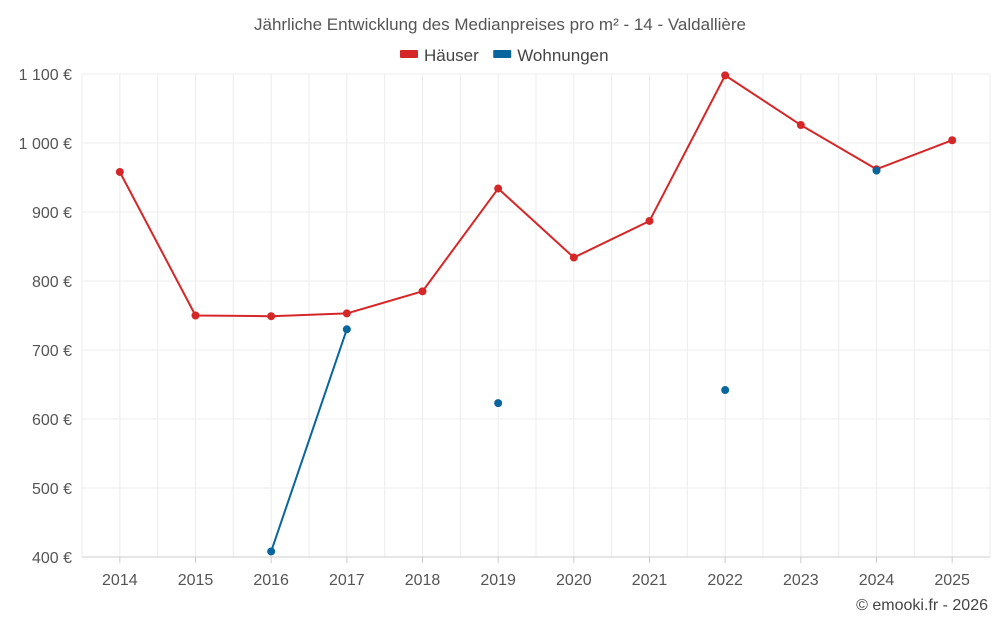 The image size is (1000, 630). What do you see at coordinates (45, 75) in the screenshot?
I see `y-tick-label: 1 100 €` at bounding box center [45, 75].